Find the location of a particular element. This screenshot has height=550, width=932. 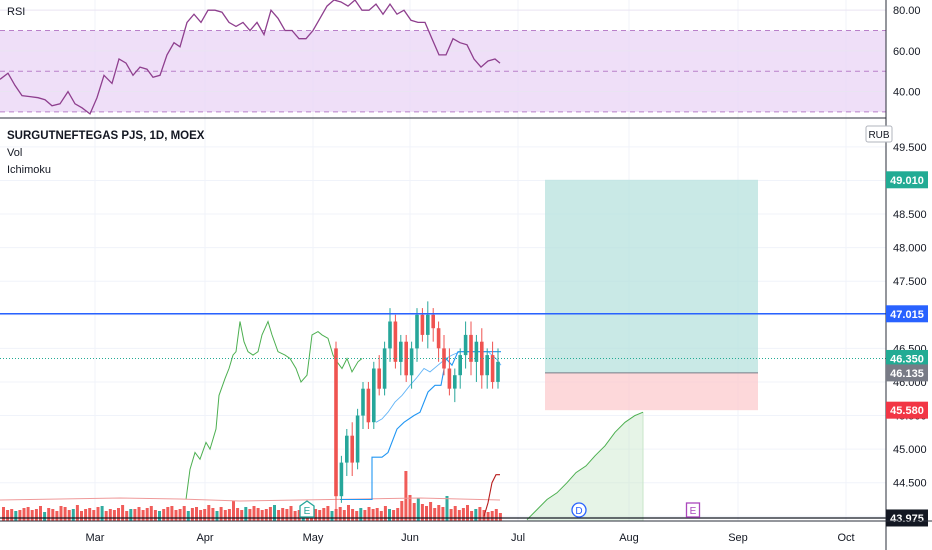

x-tick-label: Apr is located at coordinates (204, 538).